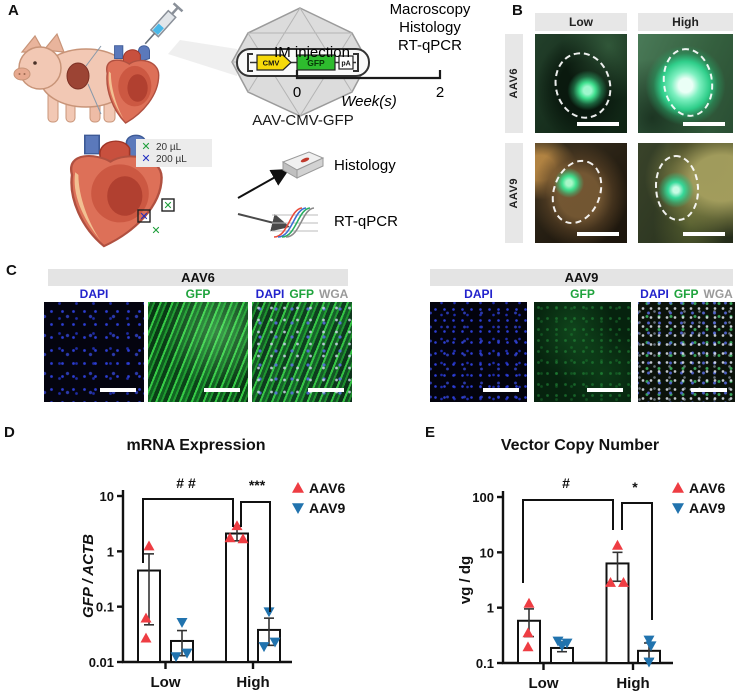 The width and height of the screenshot is (743, 695). I want to click on panel-e-label: E, so click(430, 432).